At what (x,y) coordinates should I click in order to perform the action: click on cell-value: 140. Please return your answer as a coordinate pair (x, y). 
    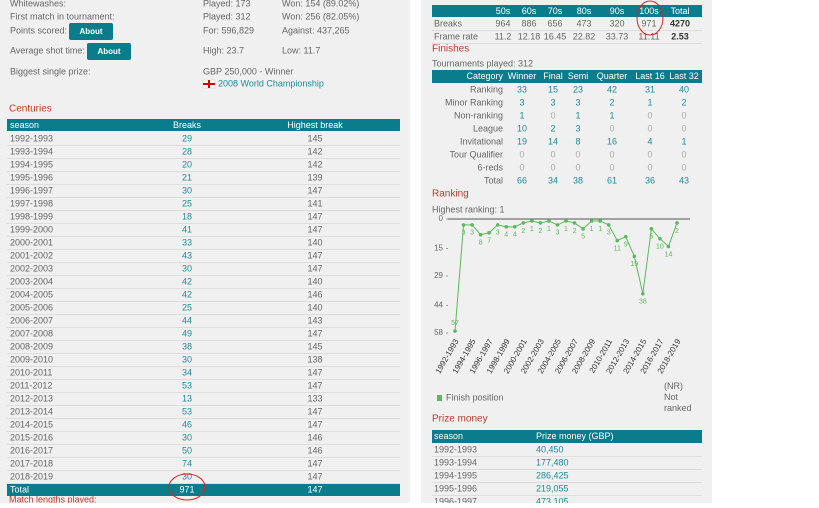
    Looking at the image, I should click on (314, 242).